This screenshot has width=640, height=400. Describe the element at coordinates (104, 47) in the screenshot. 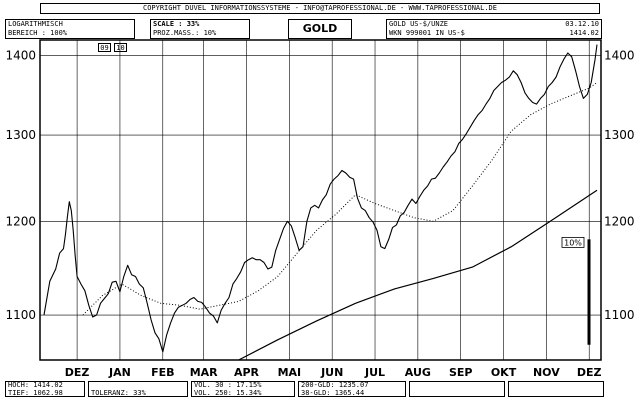

I see `small-label-09: 09` at that location.